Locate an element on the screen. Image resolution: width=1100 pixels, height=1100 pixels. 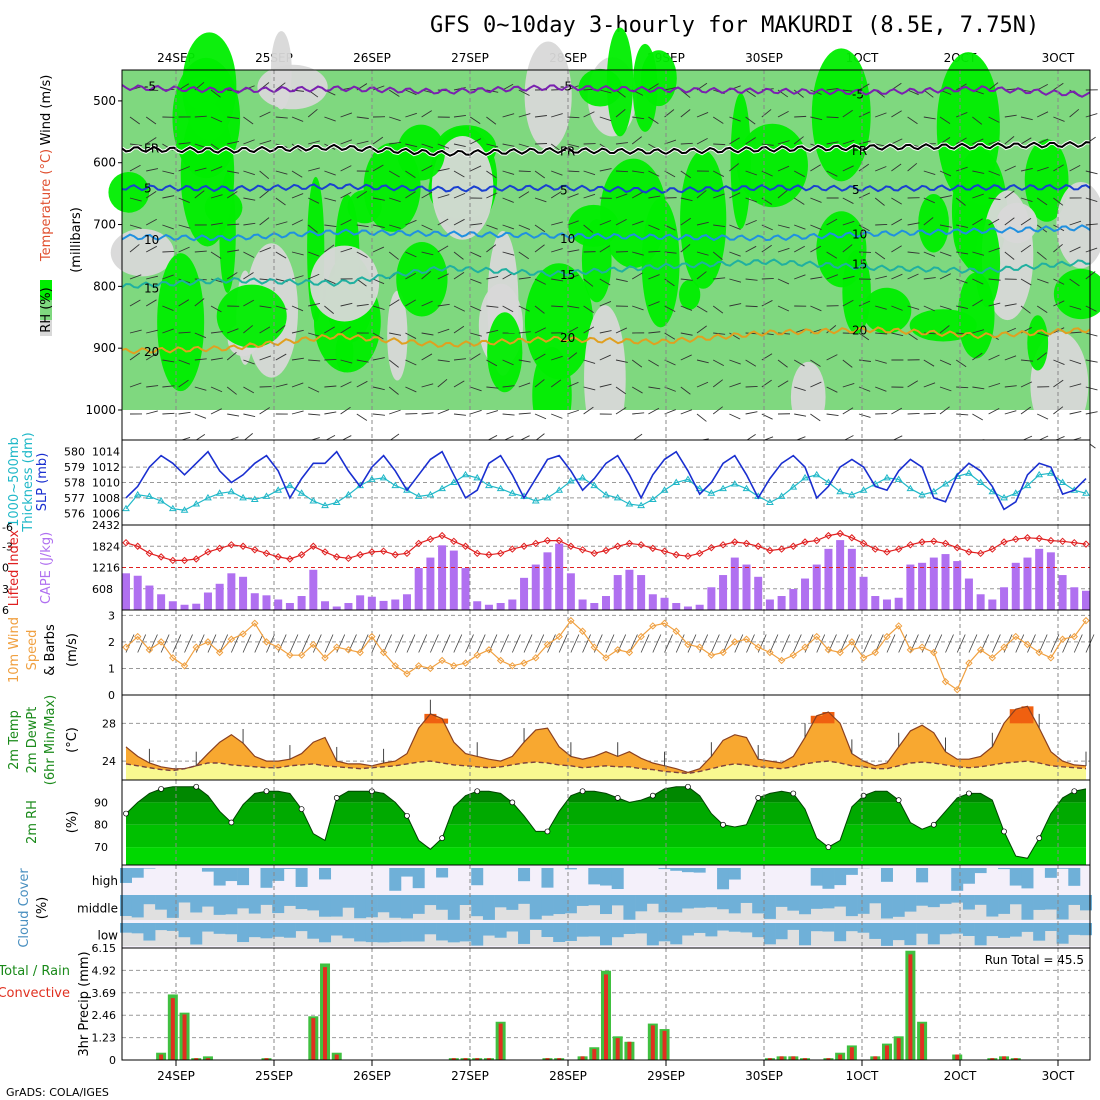
li-tick-label: -6 is located at coordinates (7, 527).